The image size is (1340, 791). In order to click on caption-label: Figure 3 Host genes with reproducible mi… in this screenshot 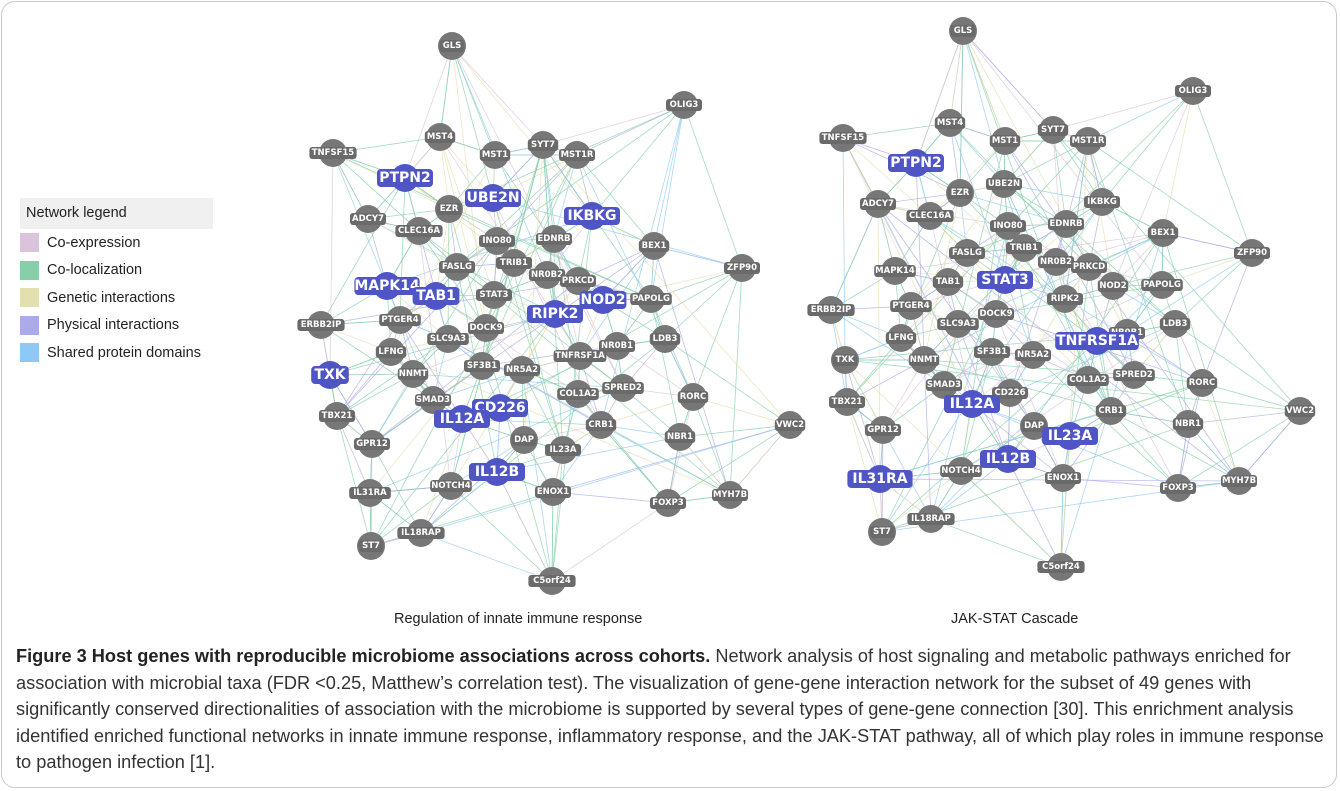, I will do `click(363, 656)`.